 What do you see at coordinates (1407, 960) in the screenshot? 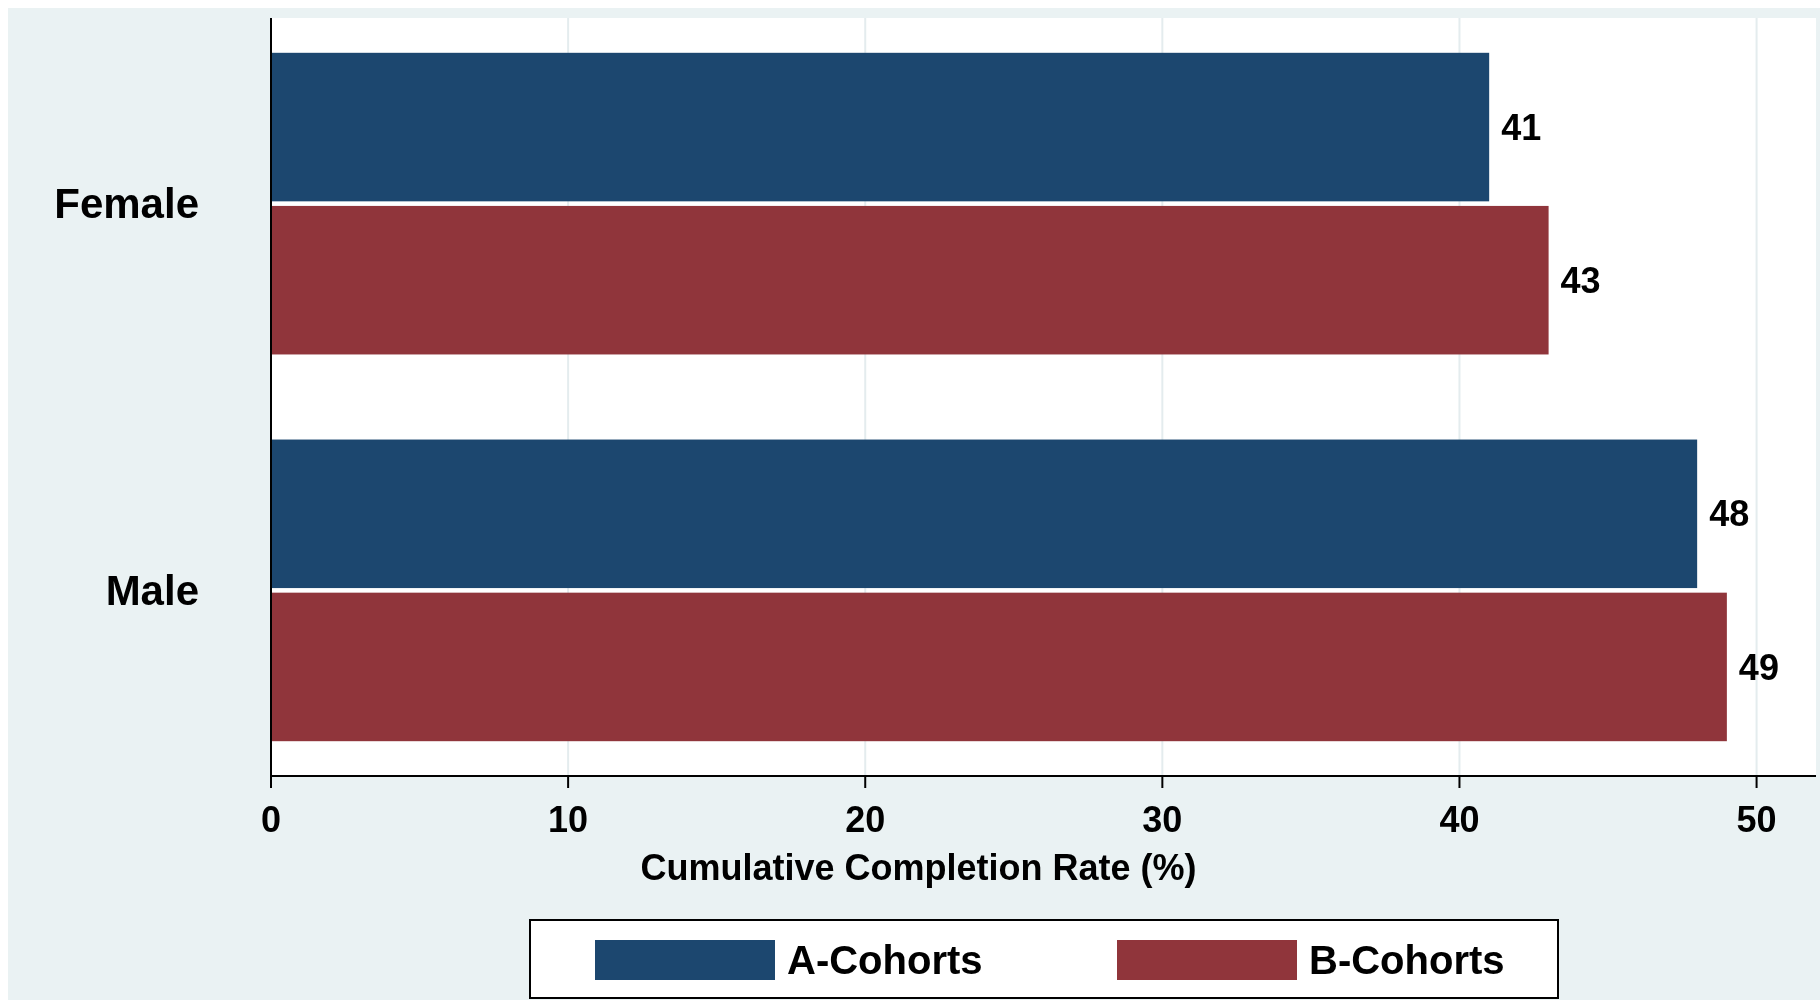
I see `legend-label: B-Cohorts` at bounding box center [1407, 960].